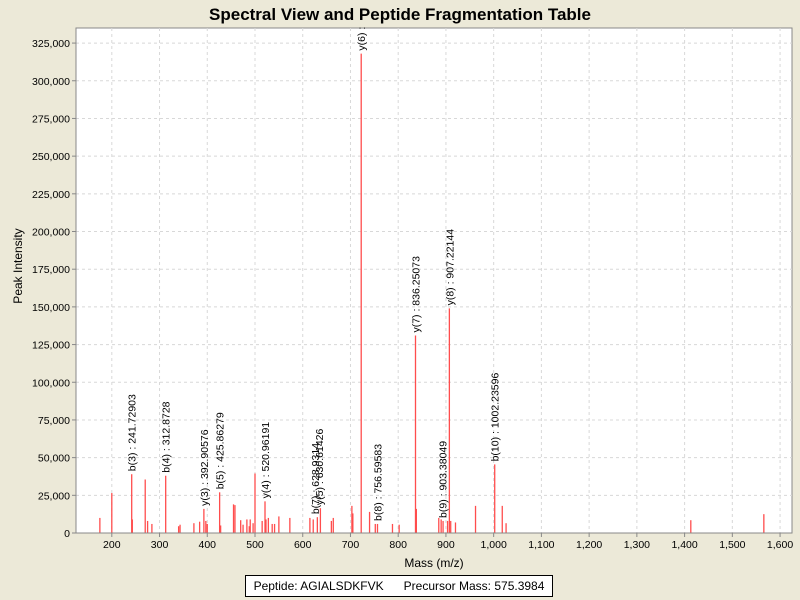  What do you see at coordinates (51, 44) in the screenshot?
I see `y-tick-label: 325,000` at bounding box center [51, 44].